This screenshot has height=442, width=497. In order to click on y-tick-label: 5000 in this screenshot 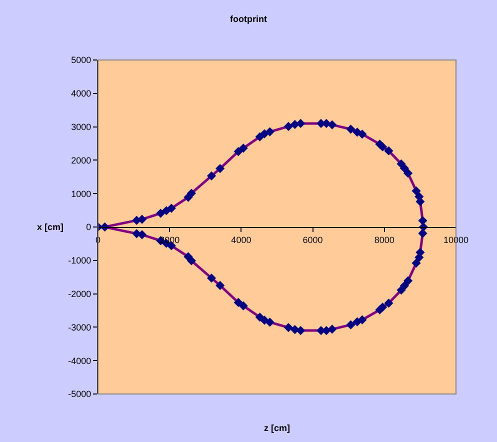, I will do `click(81, 60)`.